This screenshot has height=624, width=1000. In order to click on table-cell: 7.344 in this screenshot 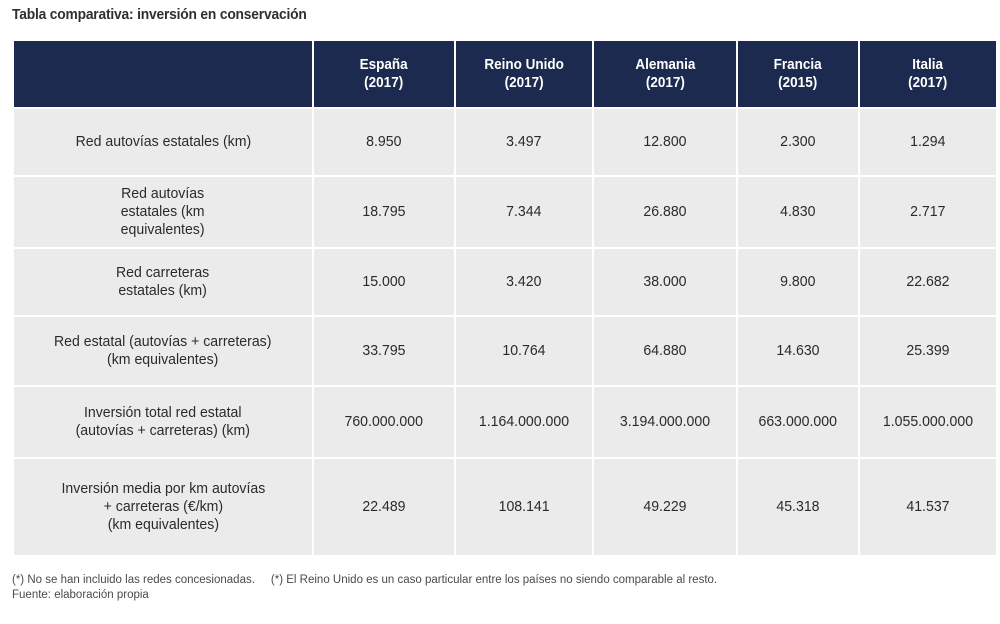, I will do `click(524, 212)`.